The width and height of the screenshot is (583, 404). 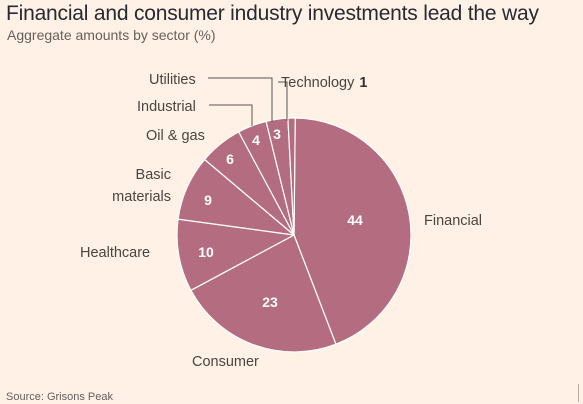 I want to click on value-consumer: 23, so click(x=270, y=302).